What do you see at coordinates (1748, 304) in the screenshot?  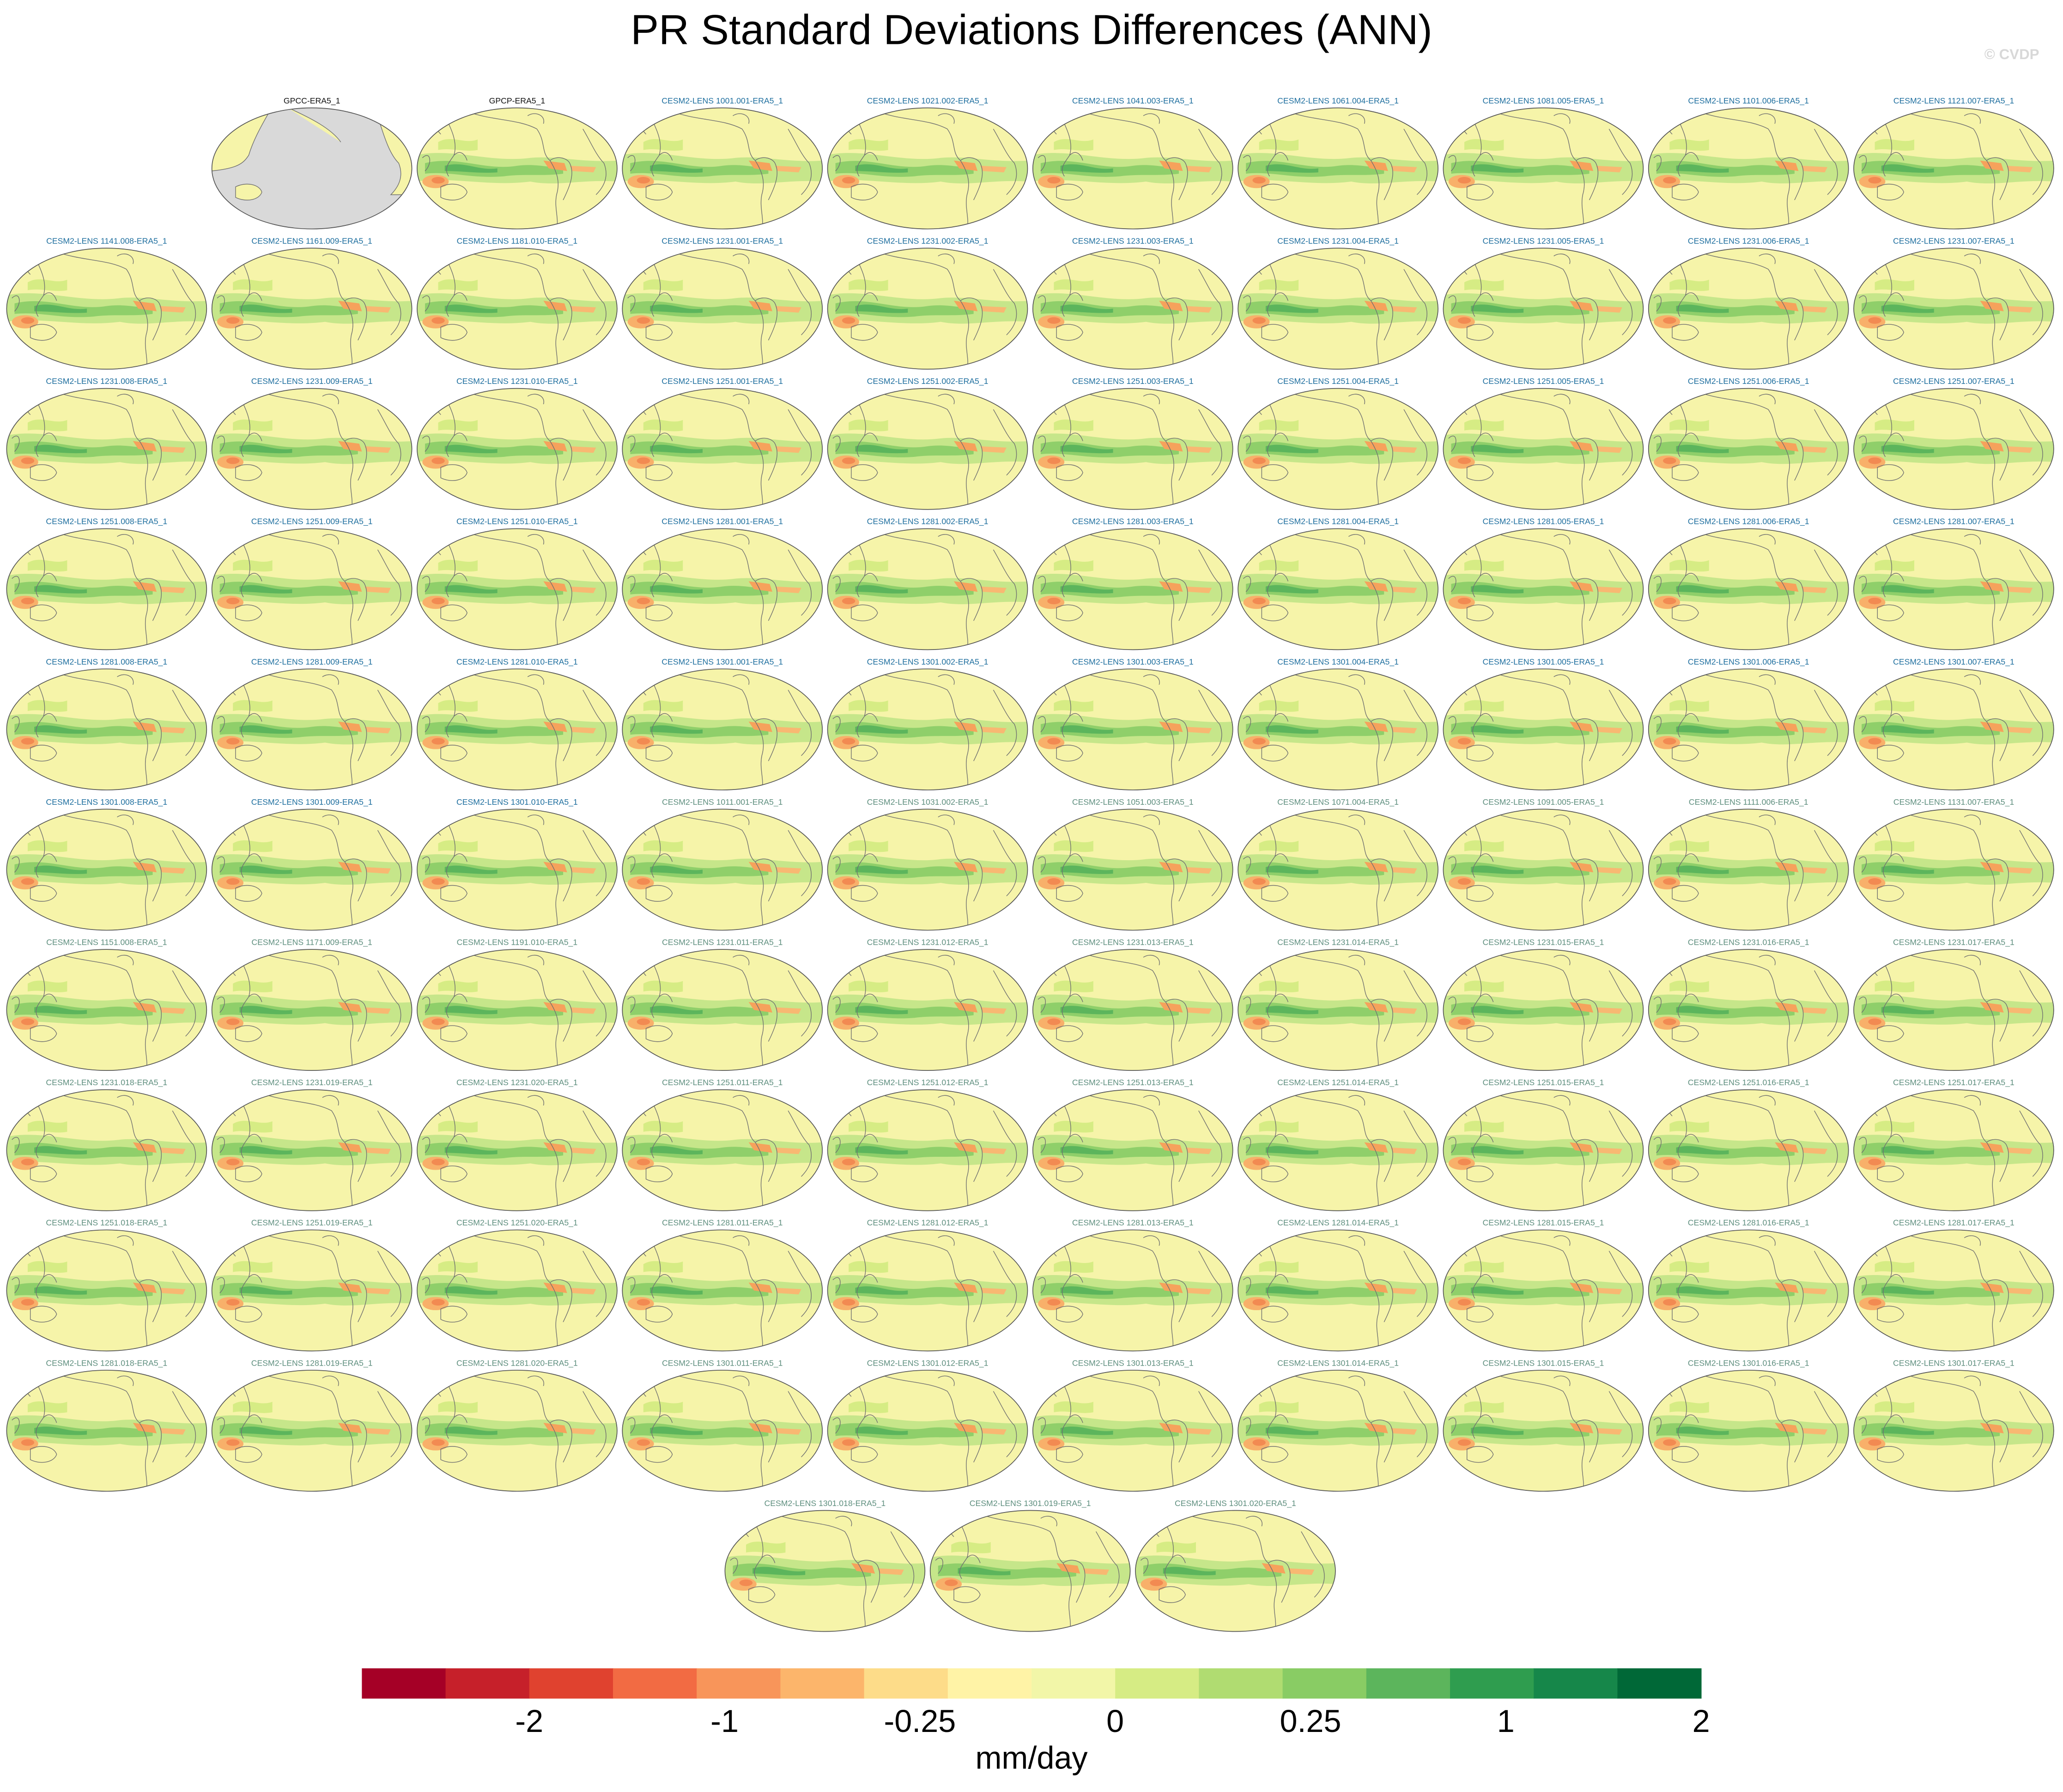 I see `map-panel: CESM2-LENS 1231.006-ERA5_1` at bounding box center [1748, 304].